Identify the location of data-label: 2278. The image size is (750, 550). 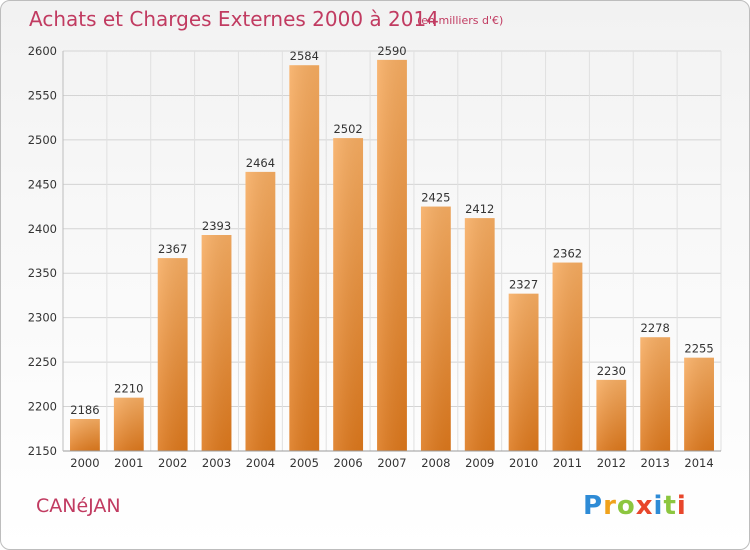
(655, 328).